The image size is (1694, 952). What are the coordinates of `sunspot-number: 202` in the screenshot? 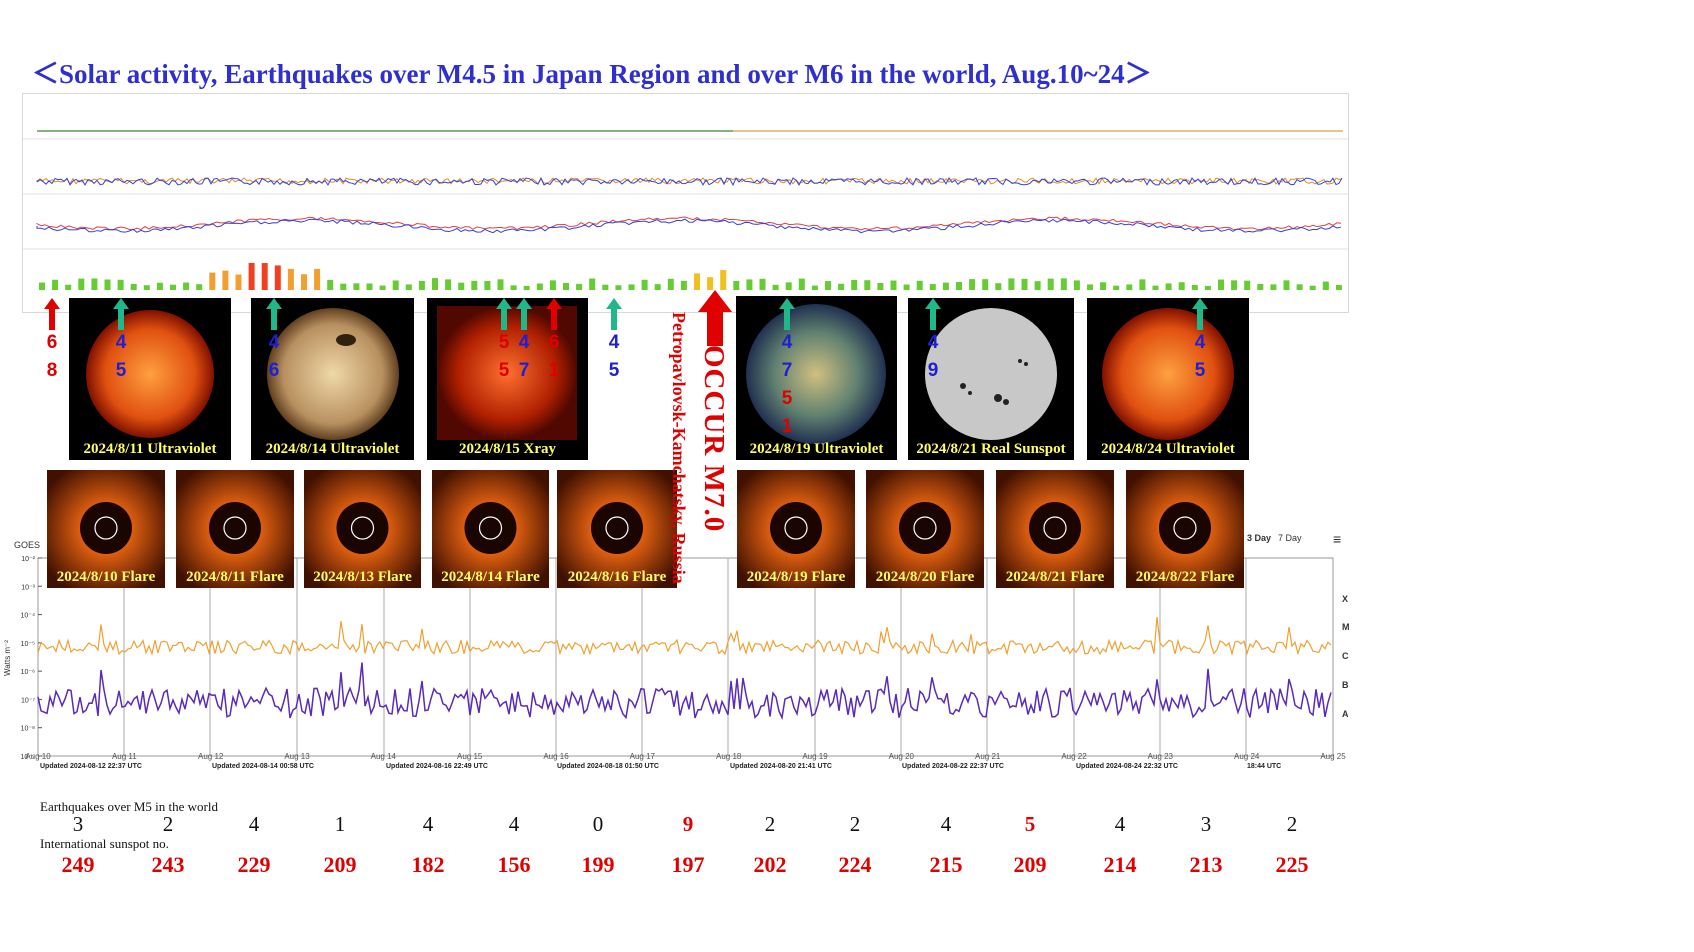 It's located at (770, 864).